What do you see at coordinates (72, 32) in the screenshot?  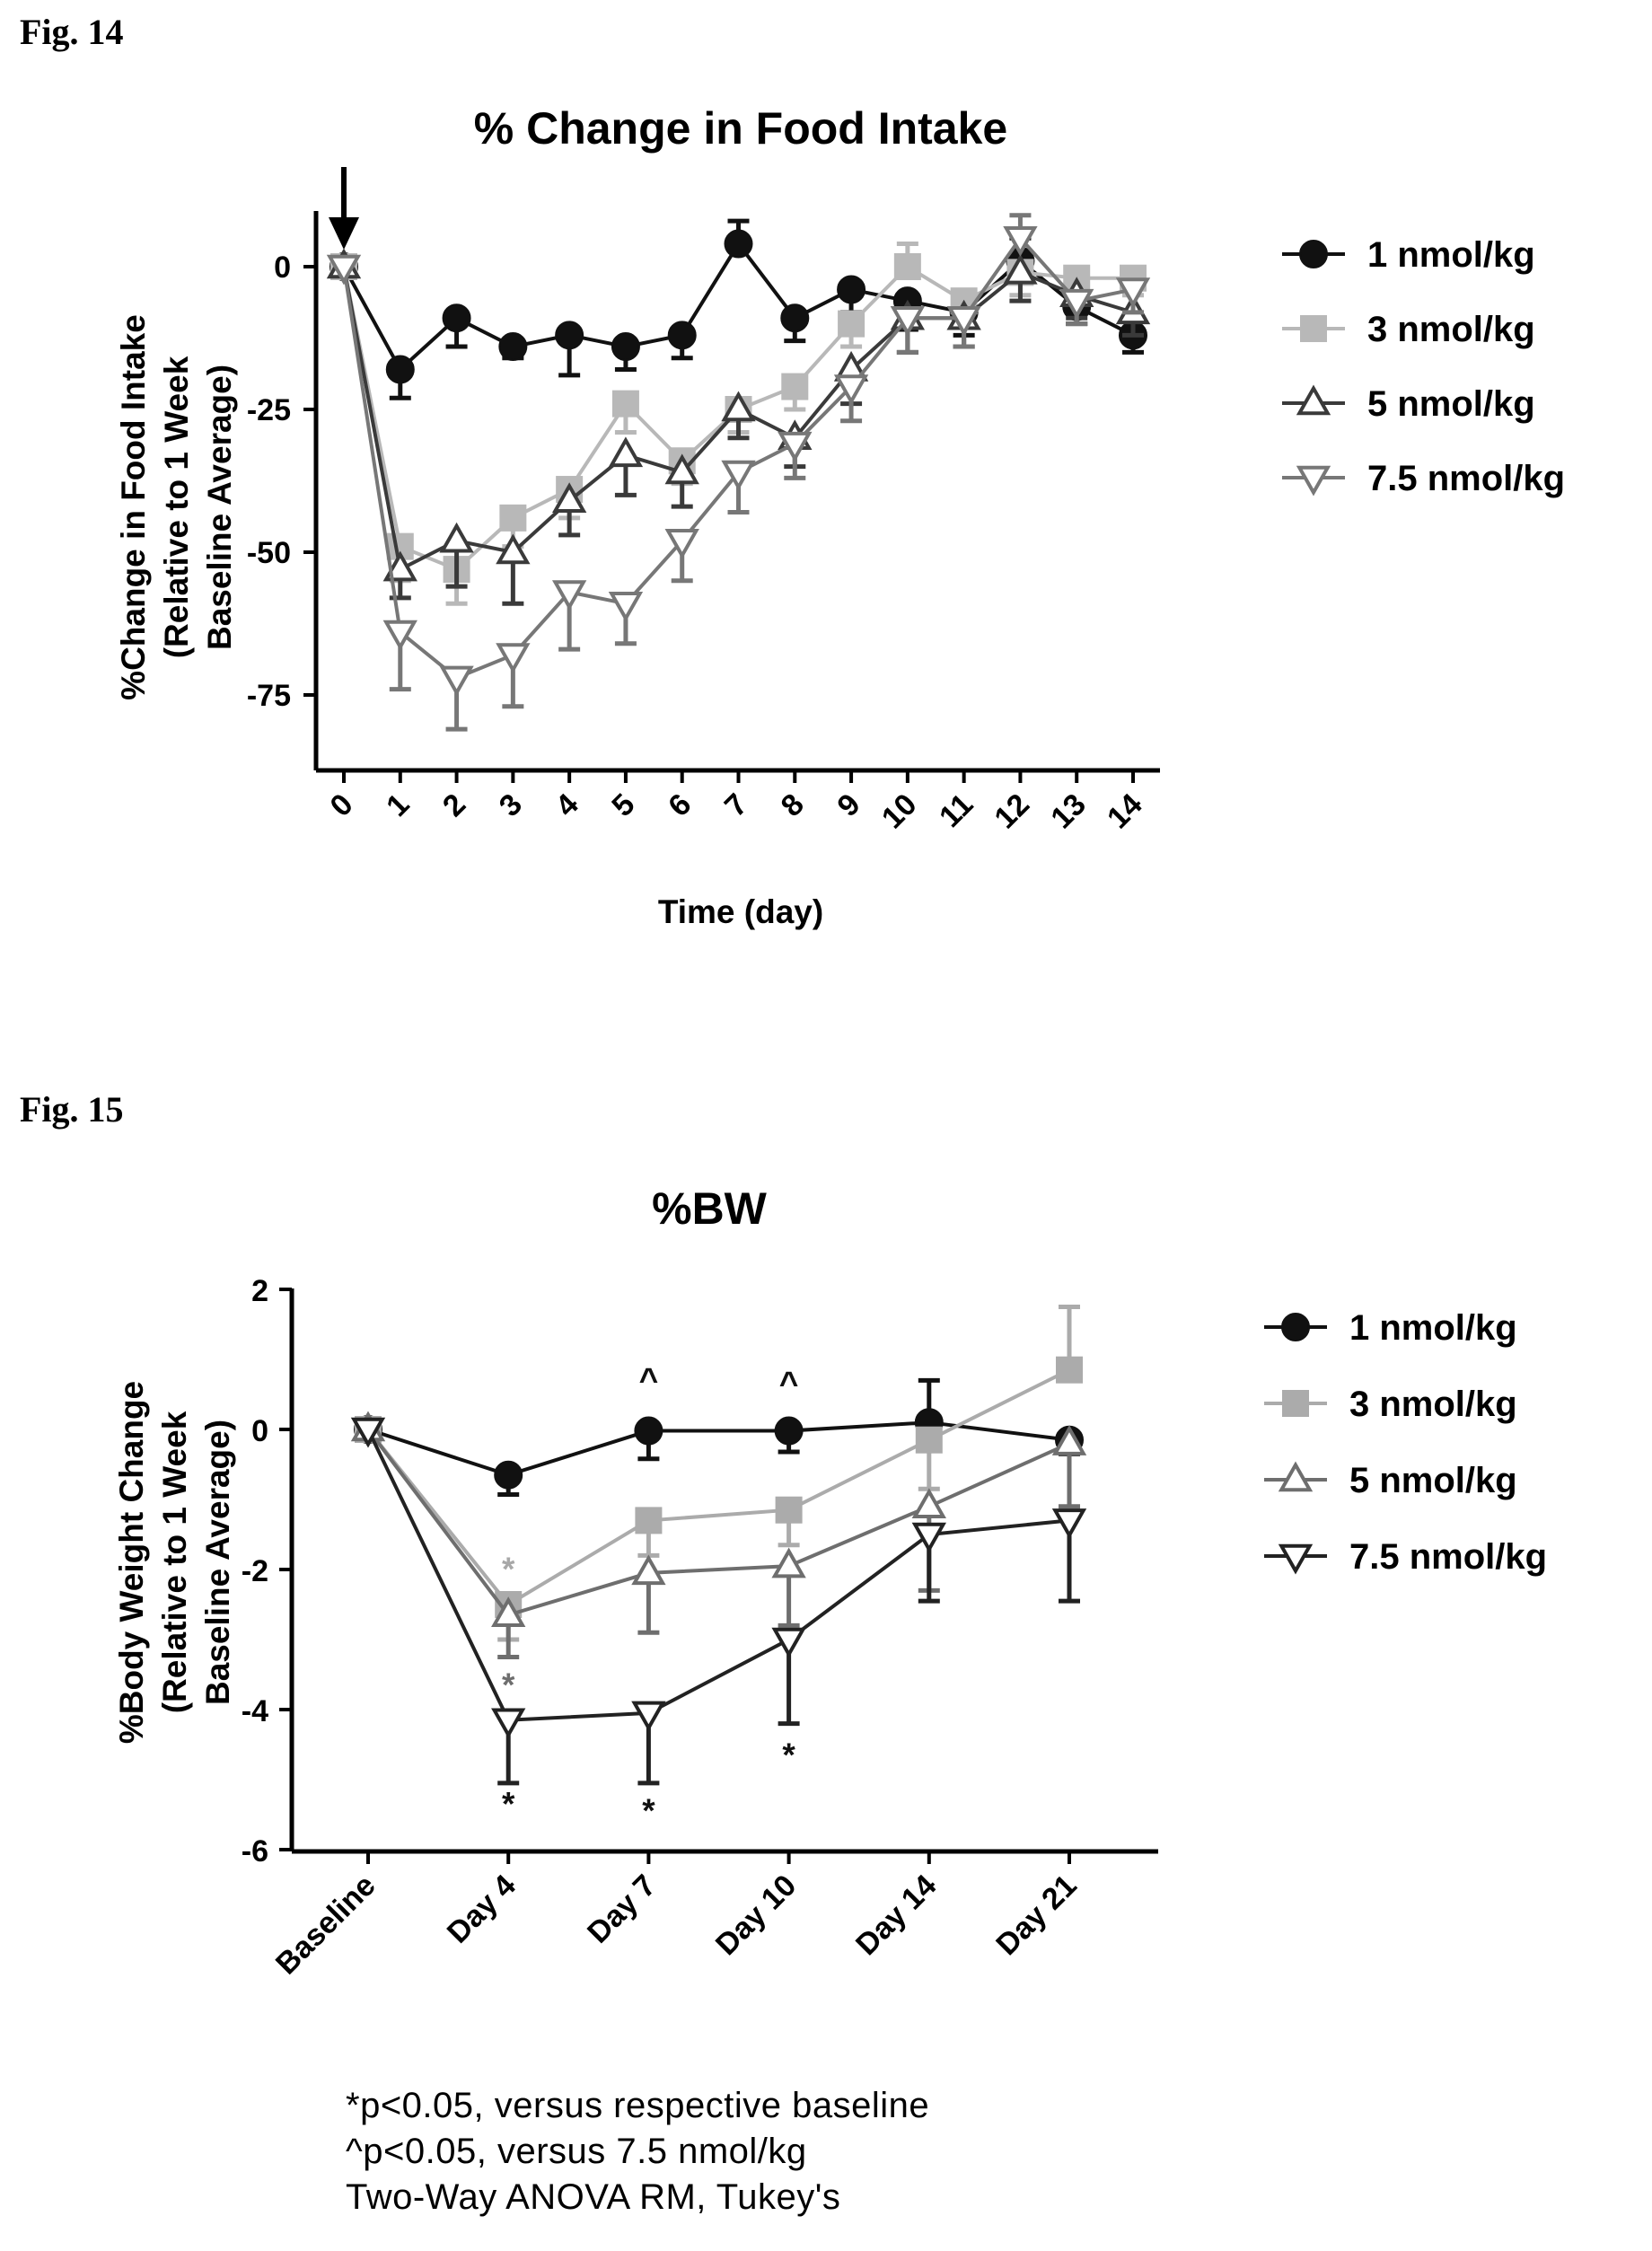 I see `fig14-label: Fig. 14` at bounding box center [72, 32].